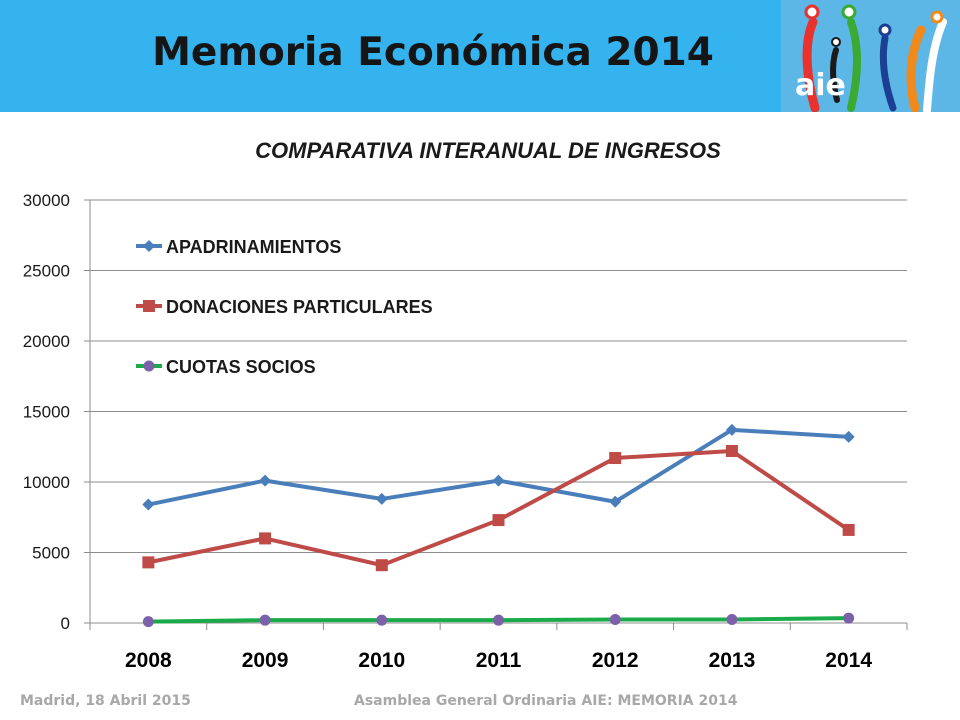 The image size is (960, 720). I want to click on chart-title: COMPARATIVA INTERANUAL DE INGRESOS, so click(488, 150).